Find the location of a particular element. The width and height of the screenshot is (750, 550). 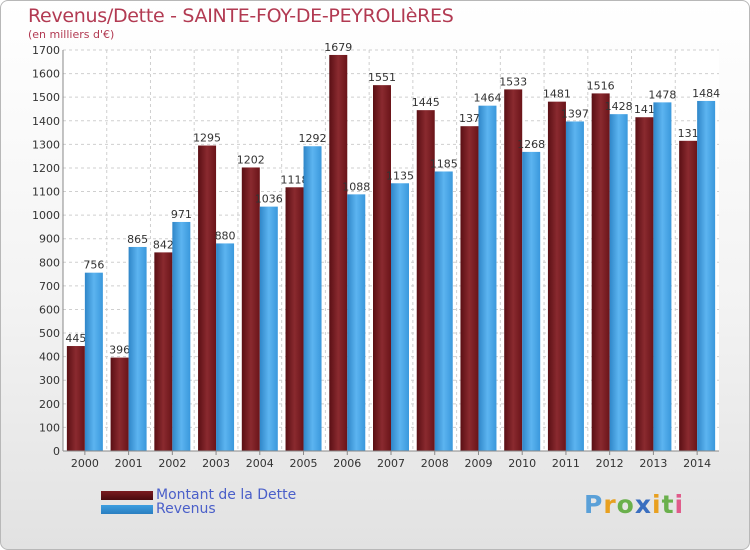

data-label: 1445 is located at coordinates (426, 102).